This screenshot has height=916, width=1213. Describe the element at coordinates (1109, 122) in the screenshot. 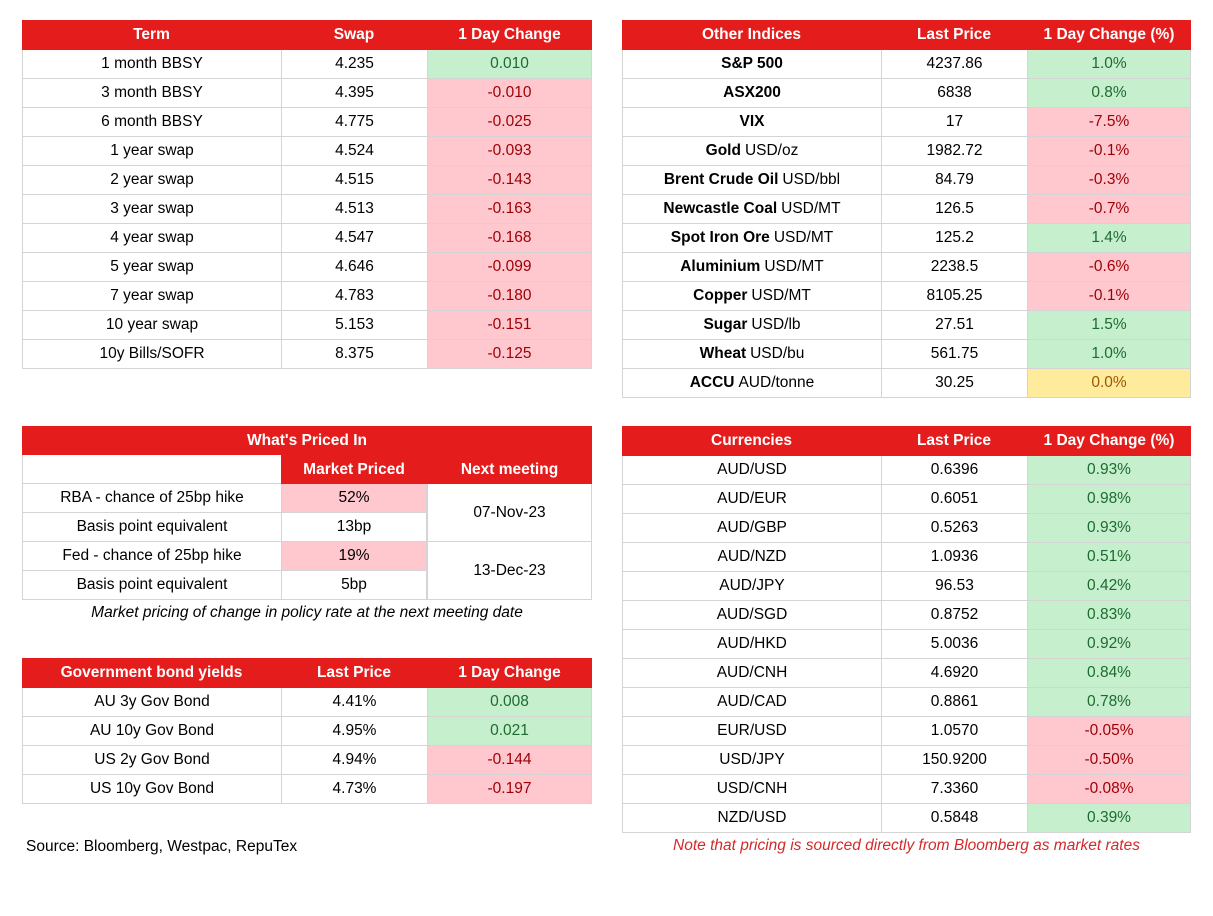

I see `change-cell: -7.5%` at that location.